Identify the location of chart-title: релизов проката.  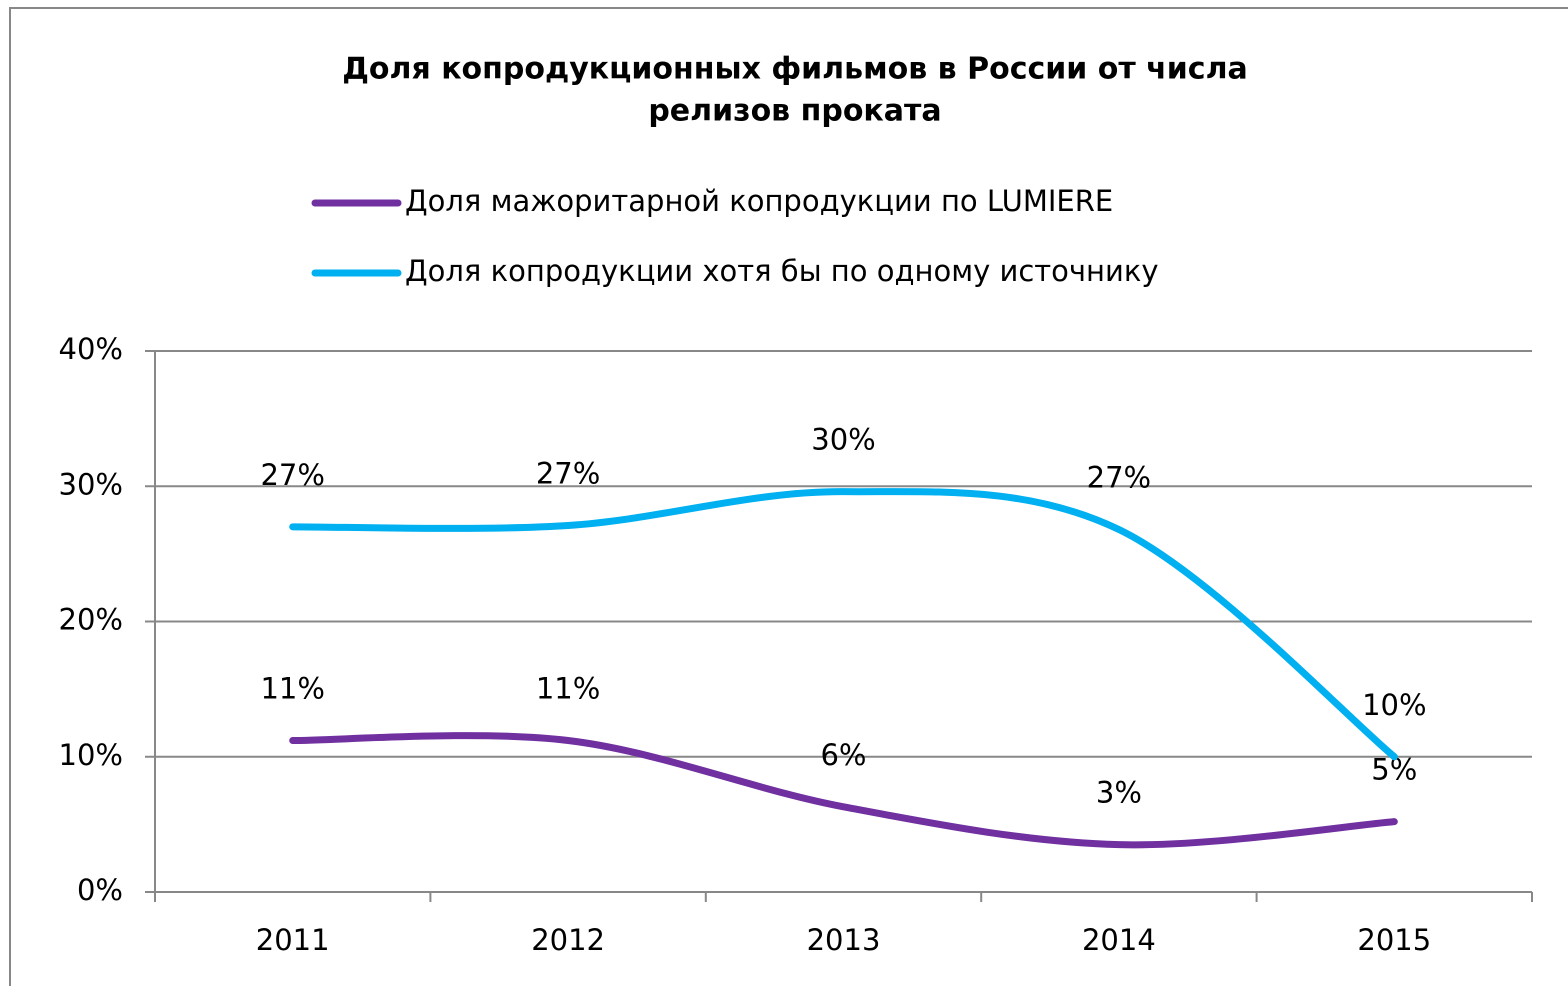
(794, 111).